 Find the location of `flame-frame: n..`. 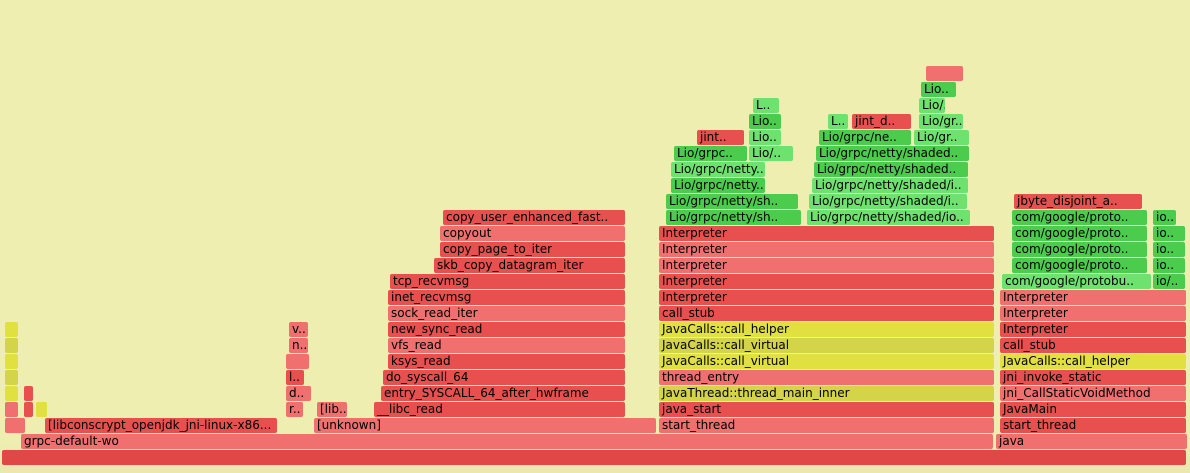

flame-frame: n.. is located at coordinates (298, 345).